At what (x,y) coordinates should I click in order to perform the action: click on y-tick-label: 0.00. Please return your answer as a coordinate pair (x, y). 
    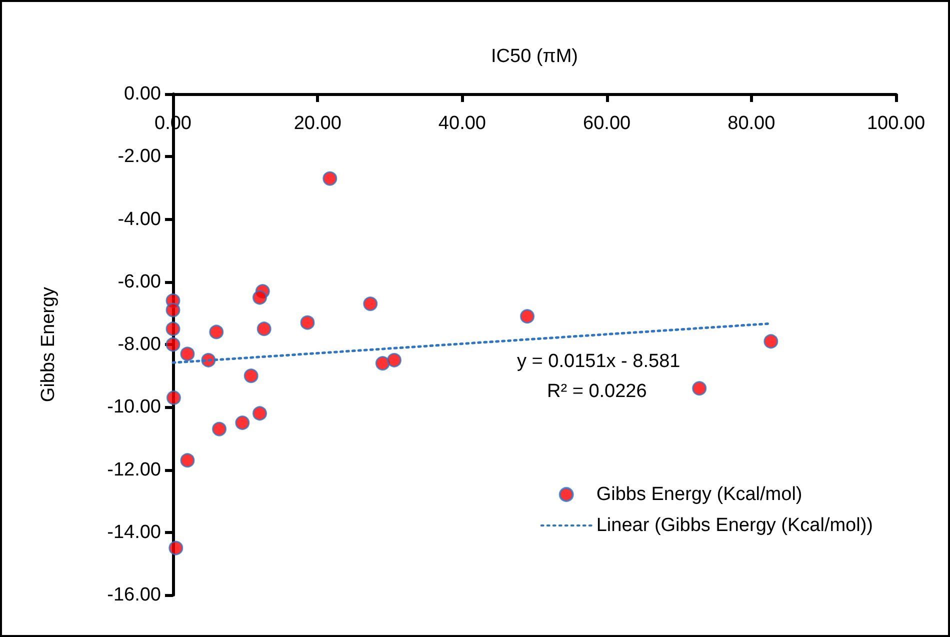
    Looking at the image, I should click on (142, 94).